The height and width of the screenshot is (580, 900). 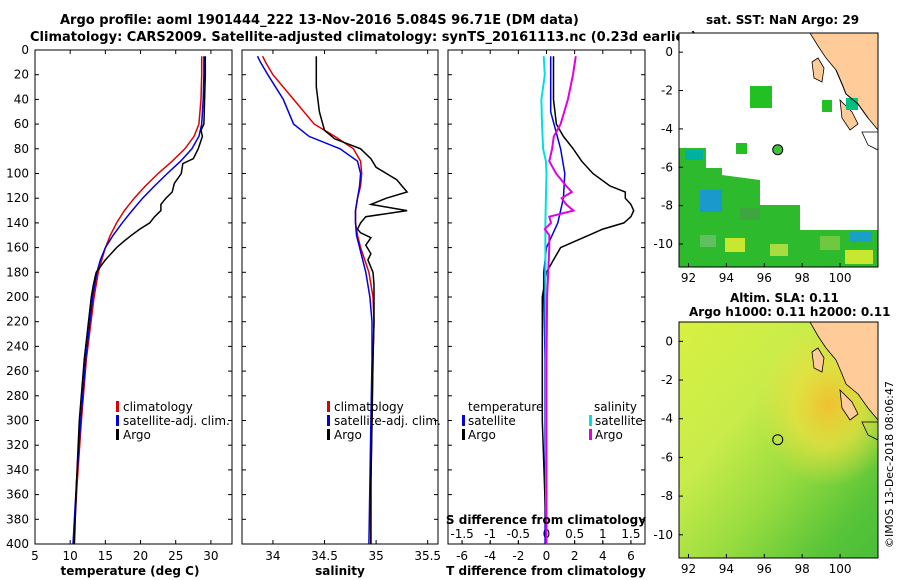 I want to click on x-tick-label: 10, so click(x=70, y=556).